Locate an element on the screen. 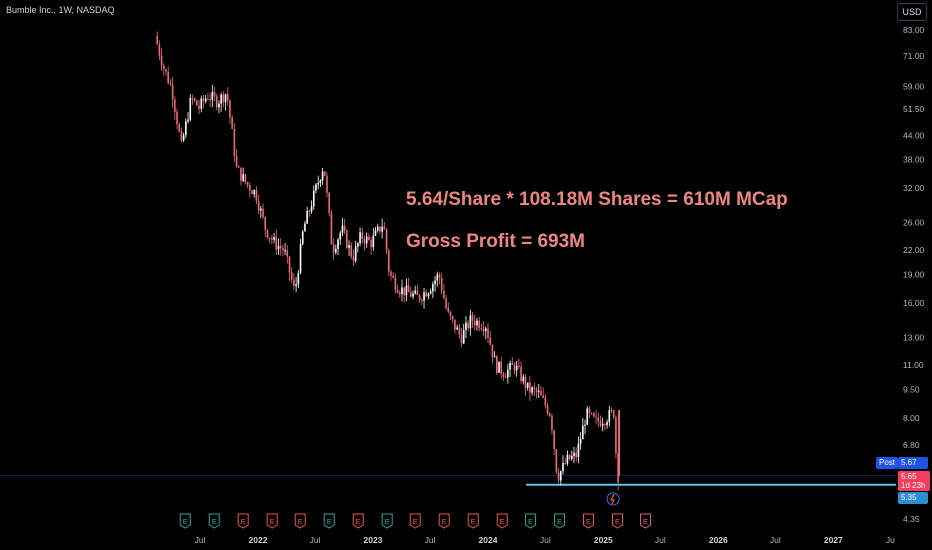  dividend-event-icon is located at coordinates (613, 499).